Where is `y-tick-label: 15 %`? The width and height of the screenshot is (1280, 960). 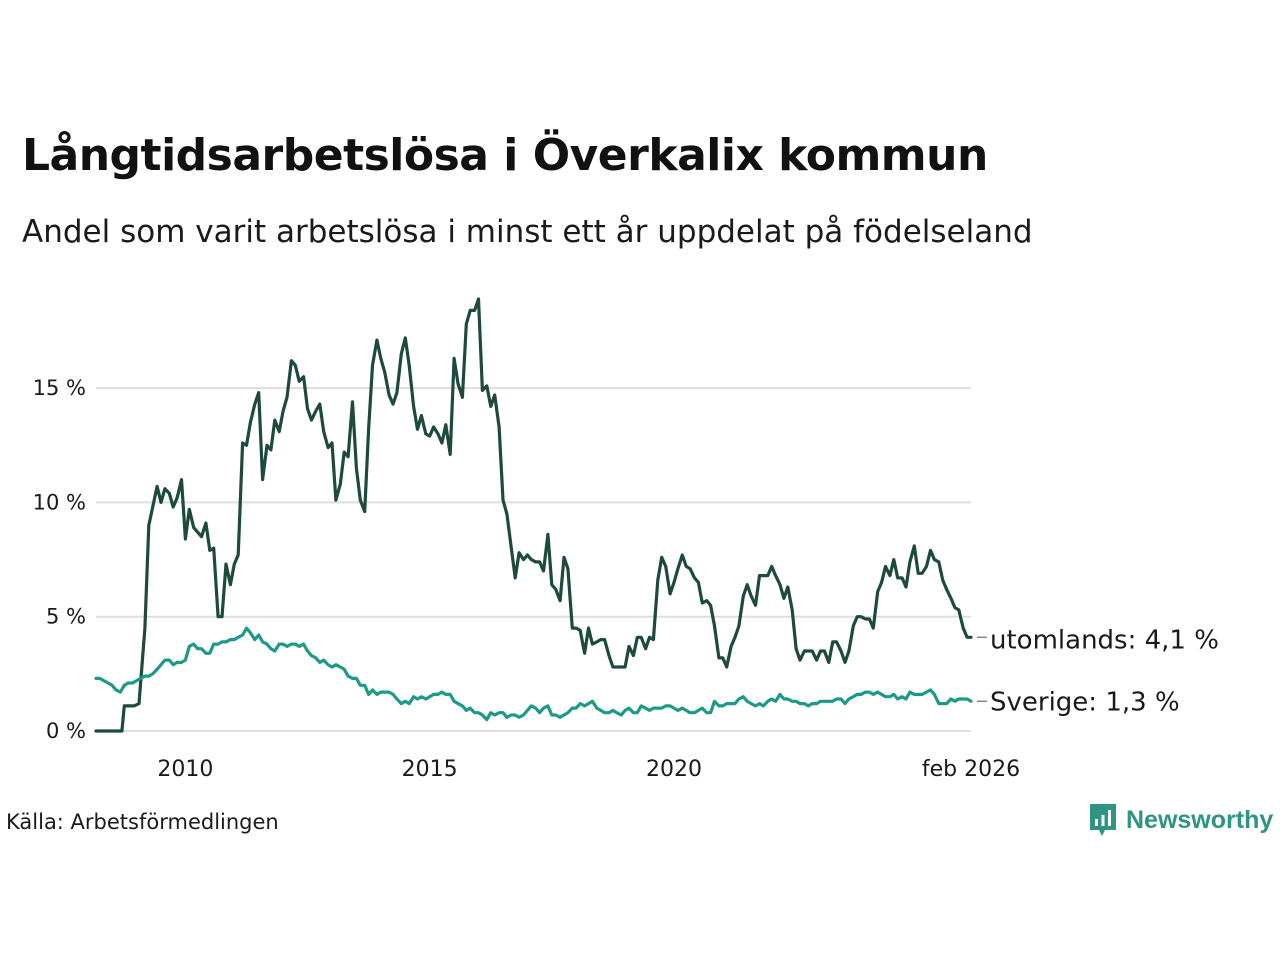
y-tick-label: 15 % is located at coordinates (59, 388).